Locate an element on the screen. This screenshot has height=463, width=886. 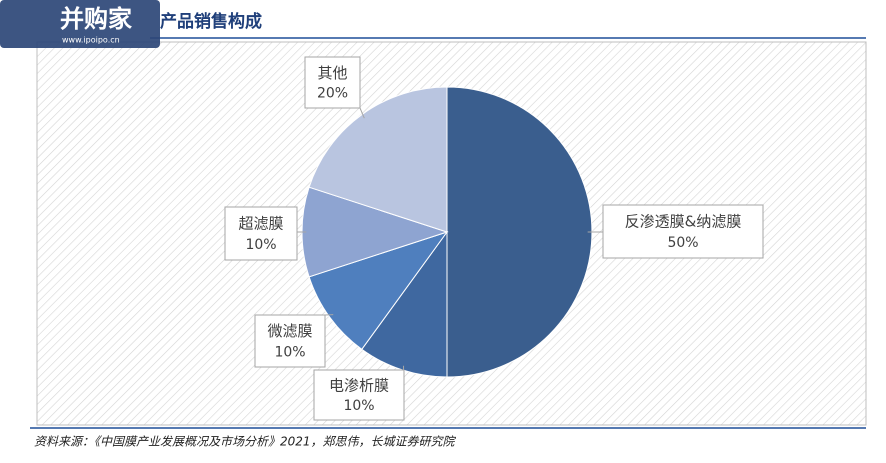
slice-label: 微滤膜 is located at coordinates (289, 331).